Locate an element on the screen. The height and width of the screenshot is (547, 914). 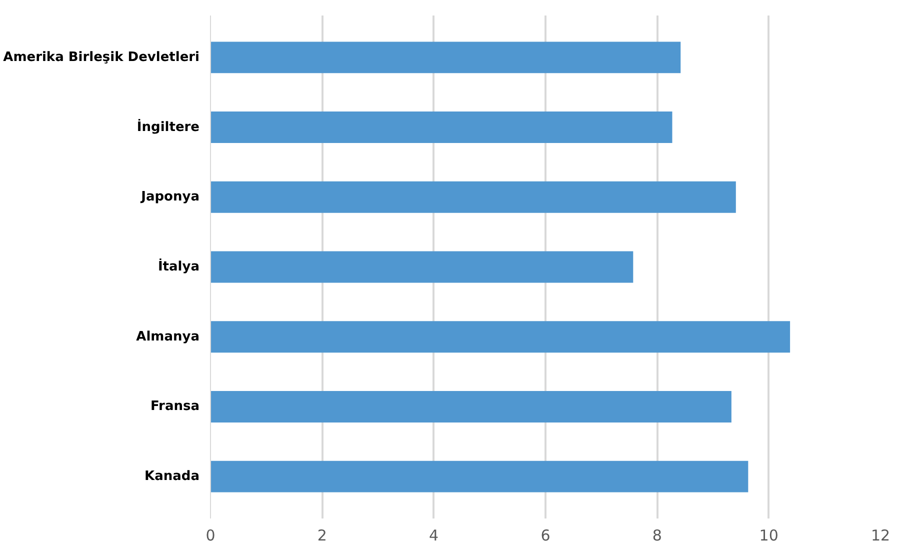
x-tick-label: 10 is located at coordinates (768, 535).